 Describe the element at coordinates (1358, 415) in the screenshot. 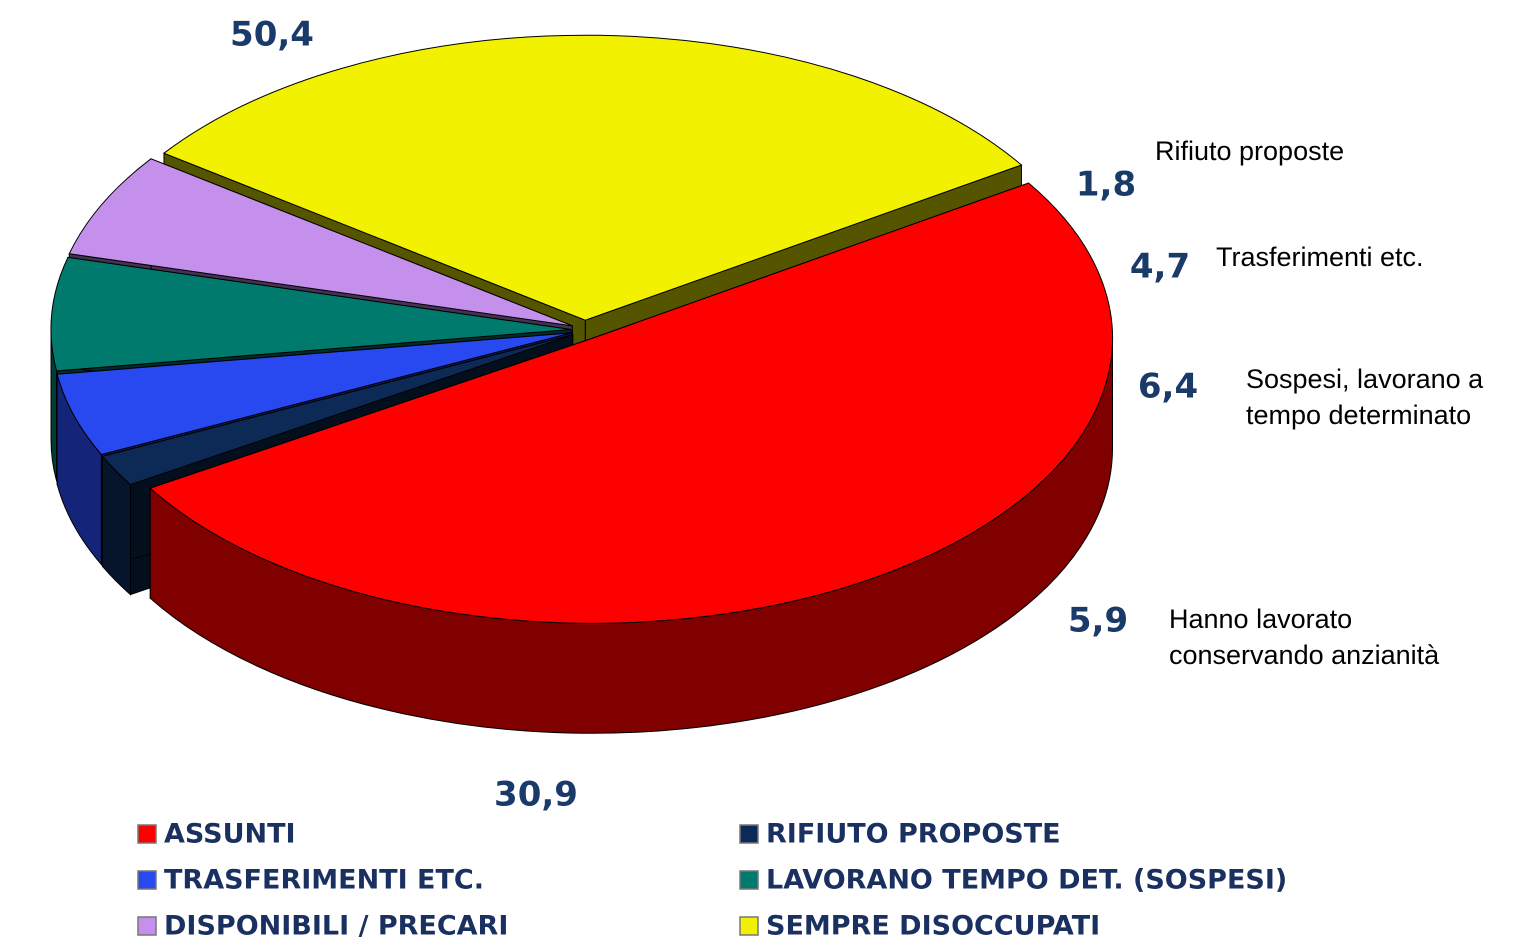

I see `annotation: tempo determinato` at that location.